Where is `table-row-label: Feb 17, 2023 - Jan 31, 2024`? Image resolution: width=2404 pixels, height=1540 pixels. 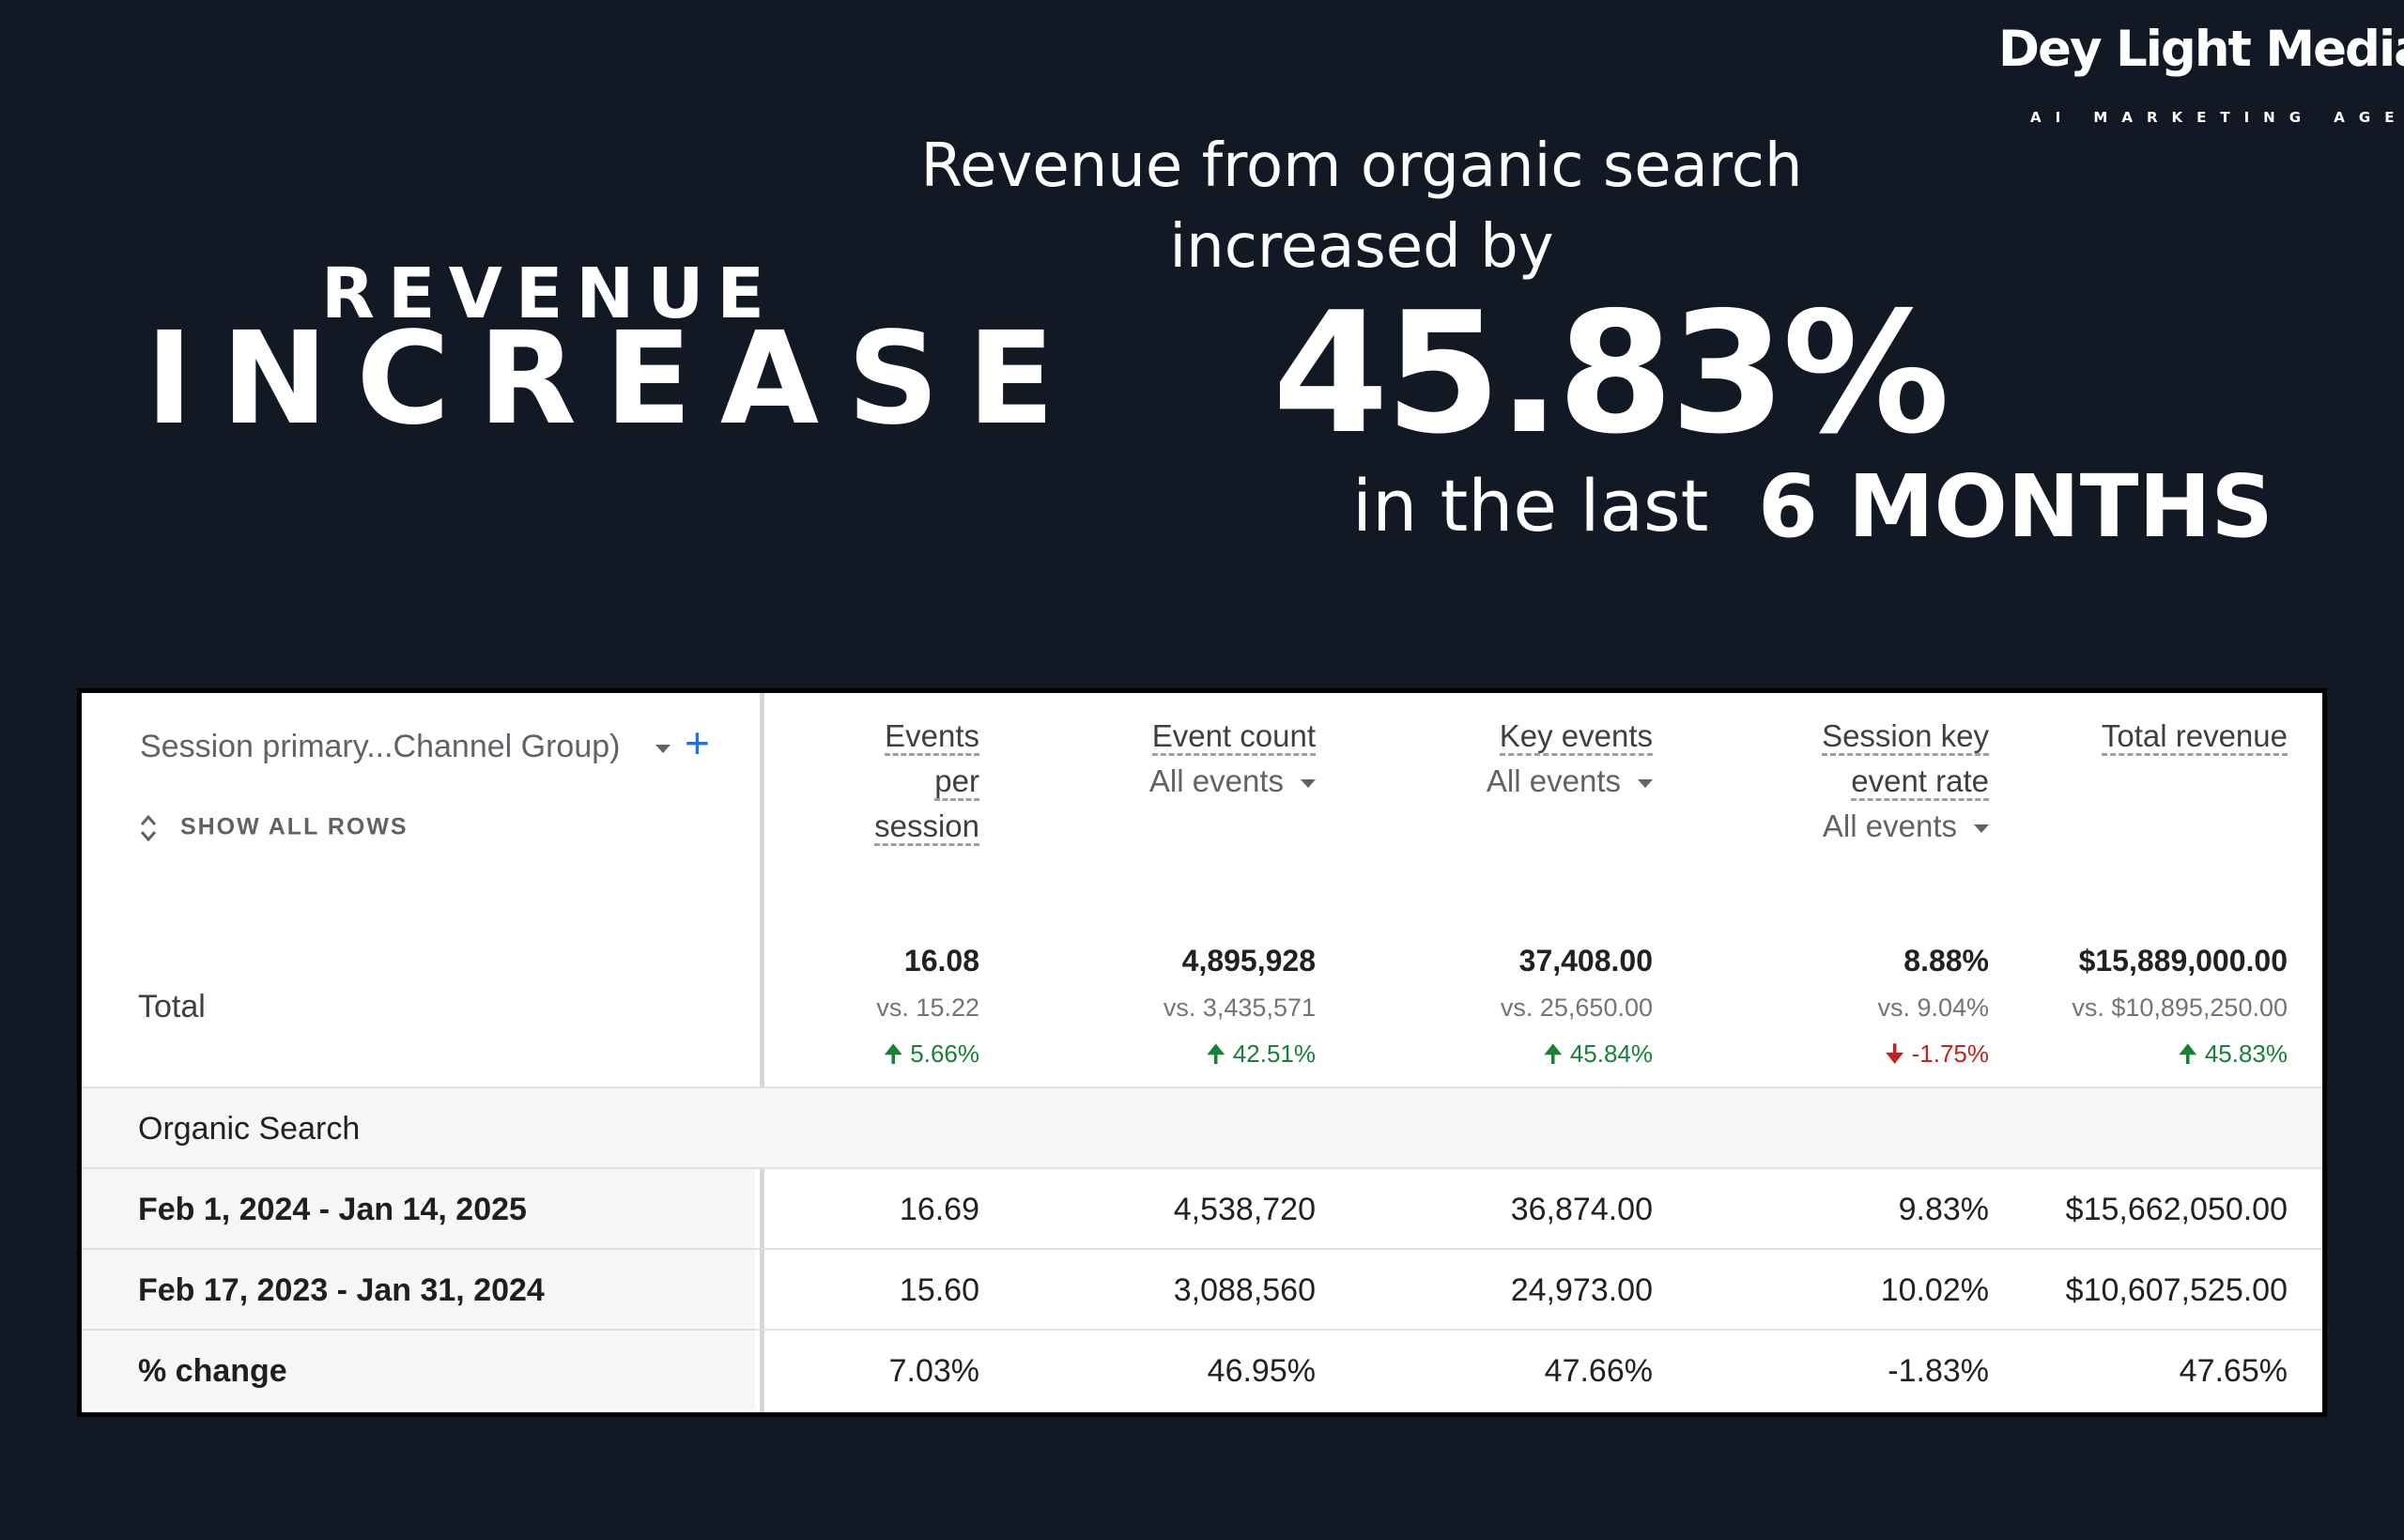 table-row-label: Feb 17, 2023 - Jan 31, 2024 is located at coordinates (341, 1290).